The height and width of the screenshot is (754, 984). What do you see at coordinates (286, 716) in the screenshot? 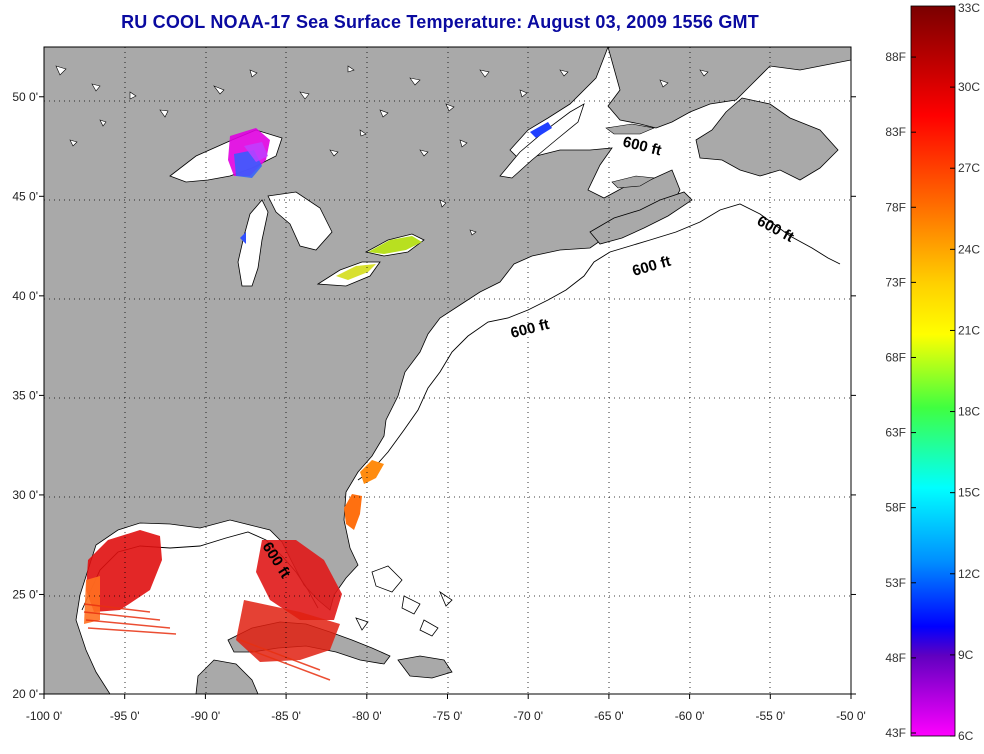
I see `lon-tick-label: -85 0'` at bounding box center [286, 716].